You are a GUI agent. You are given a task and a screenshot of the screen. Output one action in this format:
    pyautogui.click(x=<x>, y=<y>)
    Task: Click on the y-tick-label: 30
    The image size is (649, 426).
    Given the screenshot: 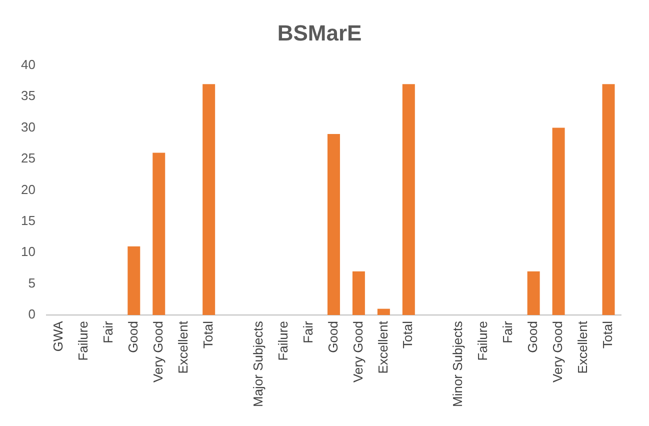 What is the action you would take?
    pyautogui.click(x=28, y=126)
    